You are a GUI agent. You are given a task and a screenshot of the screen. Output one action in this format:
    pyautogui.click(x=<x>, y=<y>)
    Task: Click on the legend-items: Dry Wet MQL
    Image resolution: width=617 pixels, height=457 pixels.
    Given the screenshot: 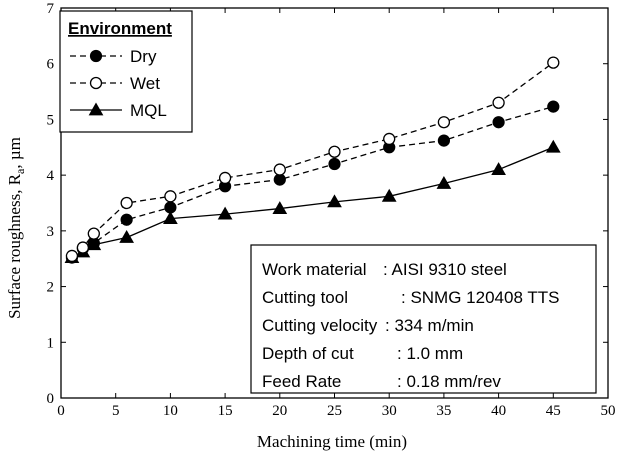 What is the action you would take?
    pyautogui.click(x=118, y=83)
    